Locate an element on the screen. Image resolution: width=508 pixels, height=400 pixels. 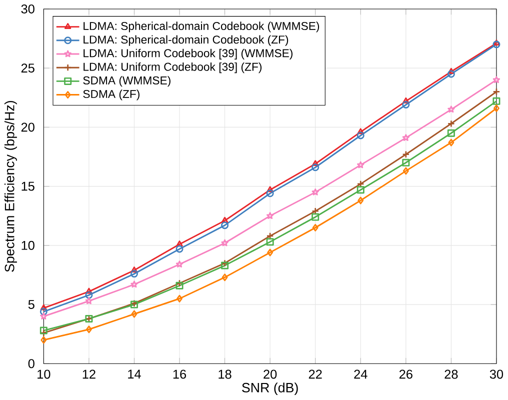
legend-label: SDMA (WMMSE) is located at coordinates (126, 81).